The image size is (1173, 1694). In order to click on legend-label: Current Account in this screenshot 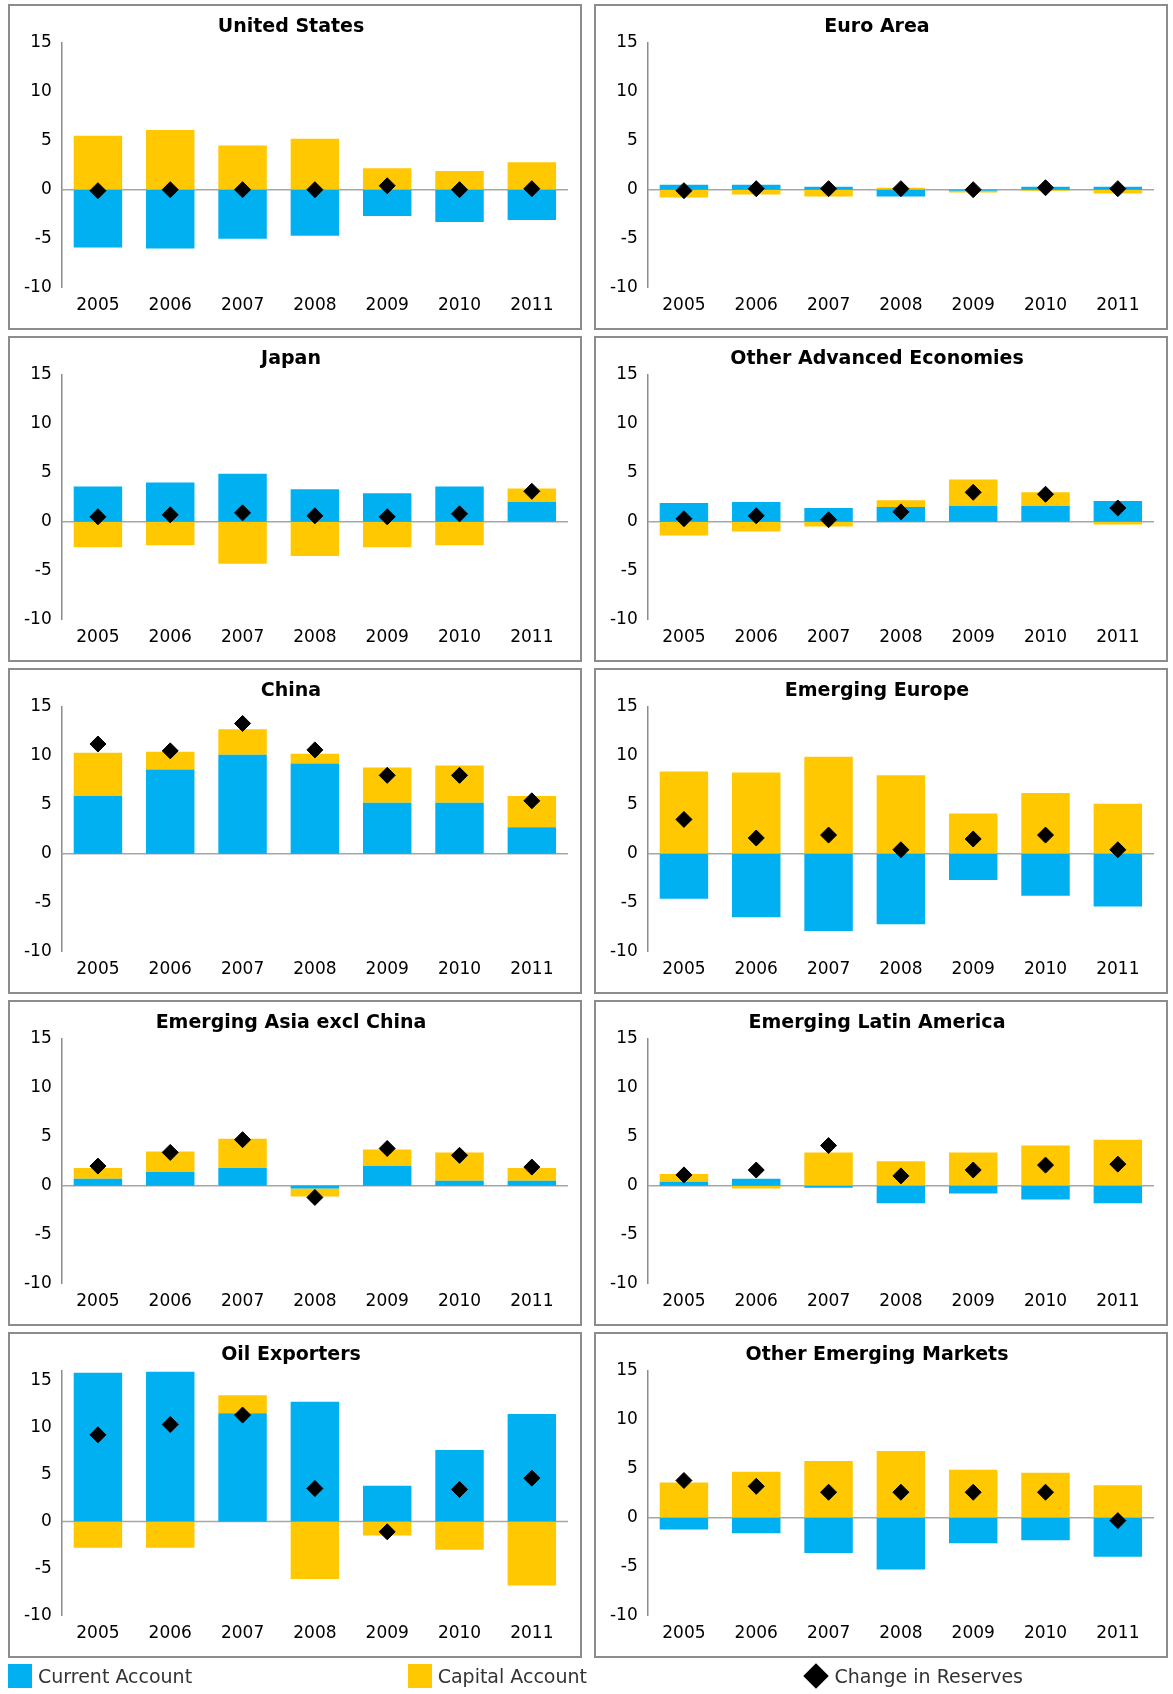, I will do `click(115, 1676)`.